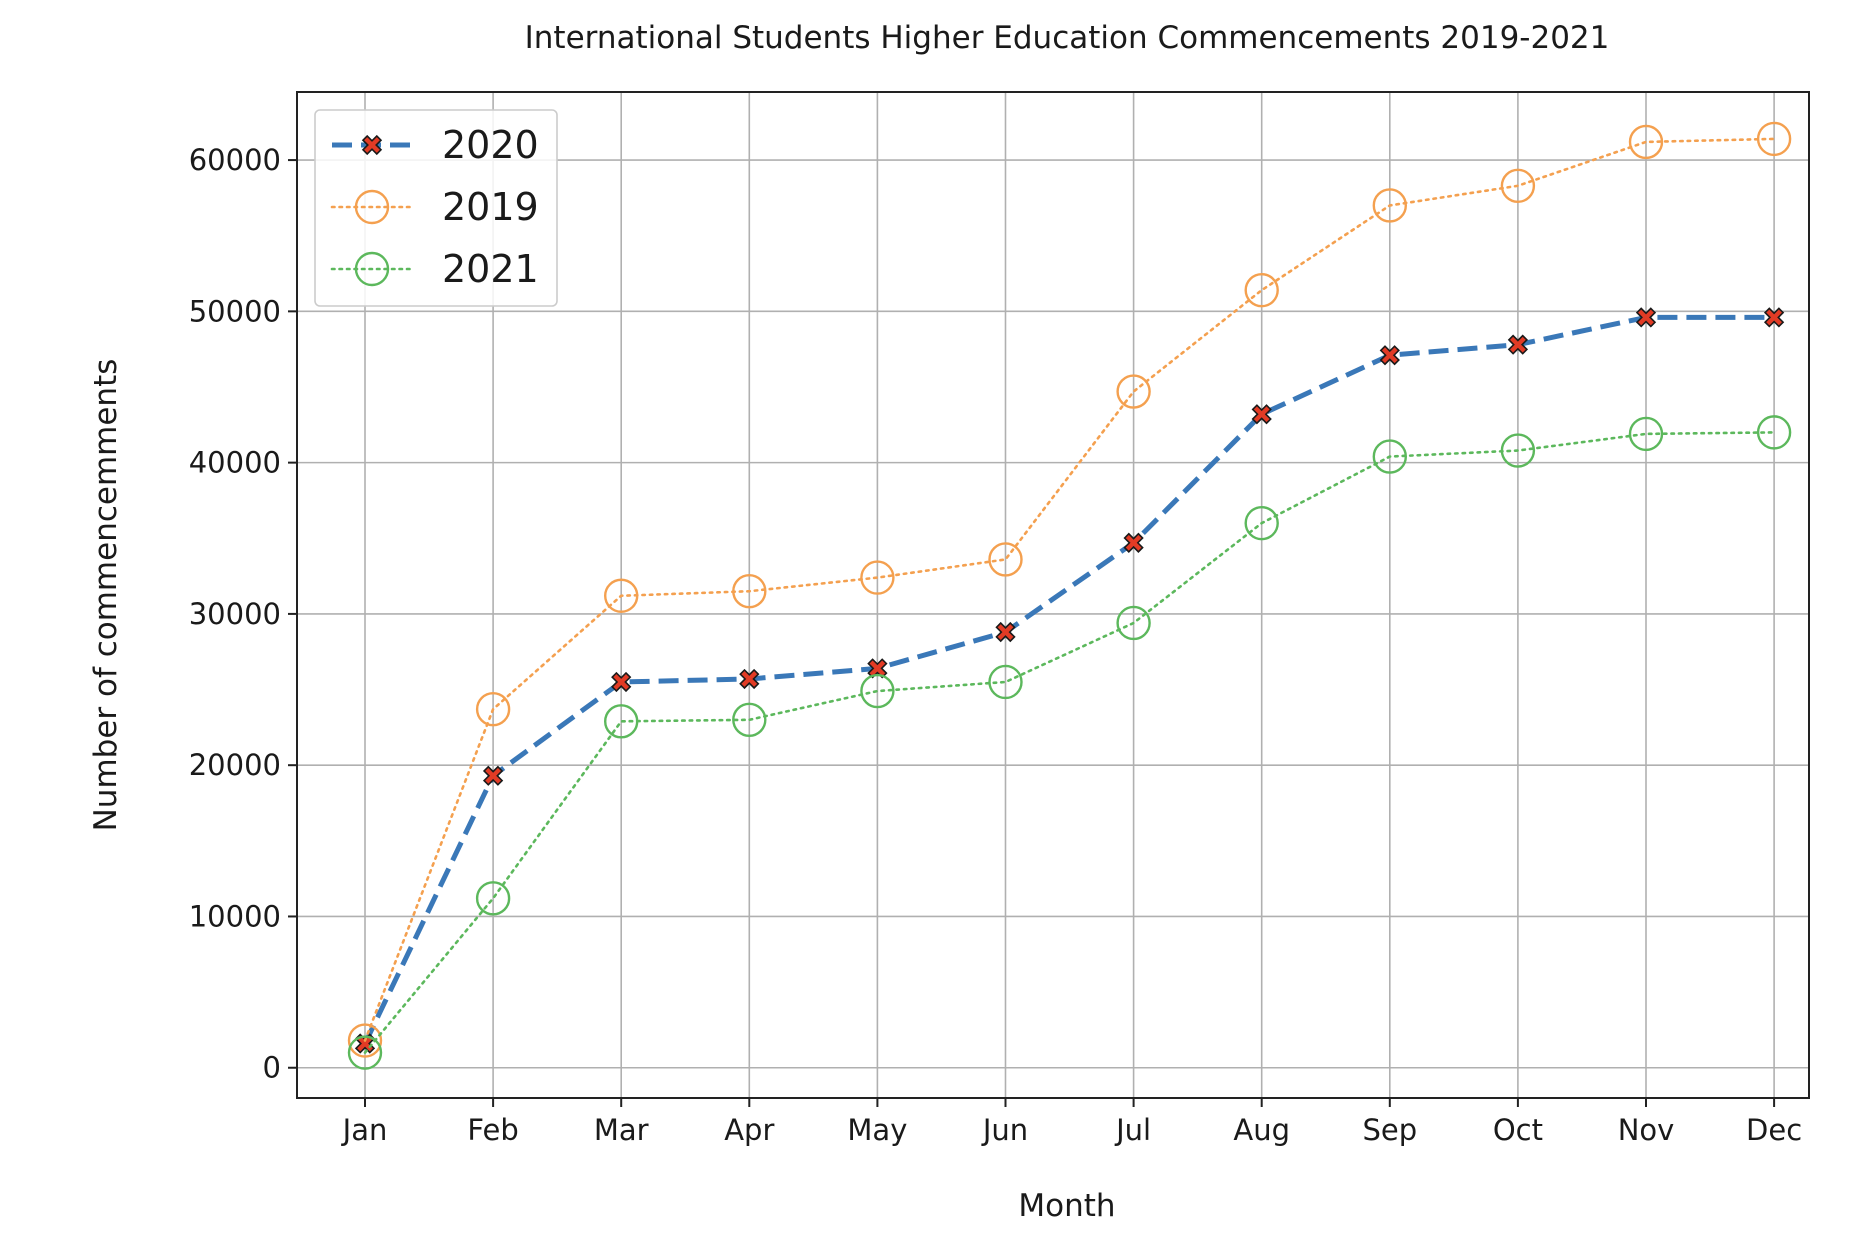 This screenshot has height=1234, width=1866. I want to click on x-tick-label: Dec, so click(1774, 1130).